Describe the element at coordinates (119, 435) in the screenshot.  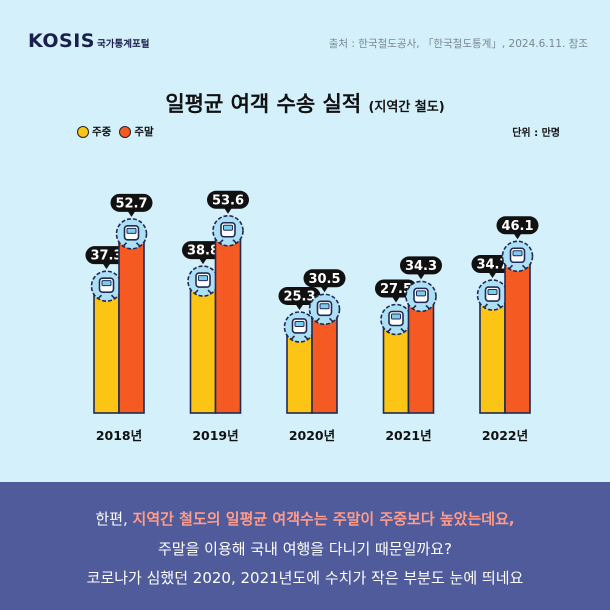
I see `x-tick-label-0: 2018년` at that location.